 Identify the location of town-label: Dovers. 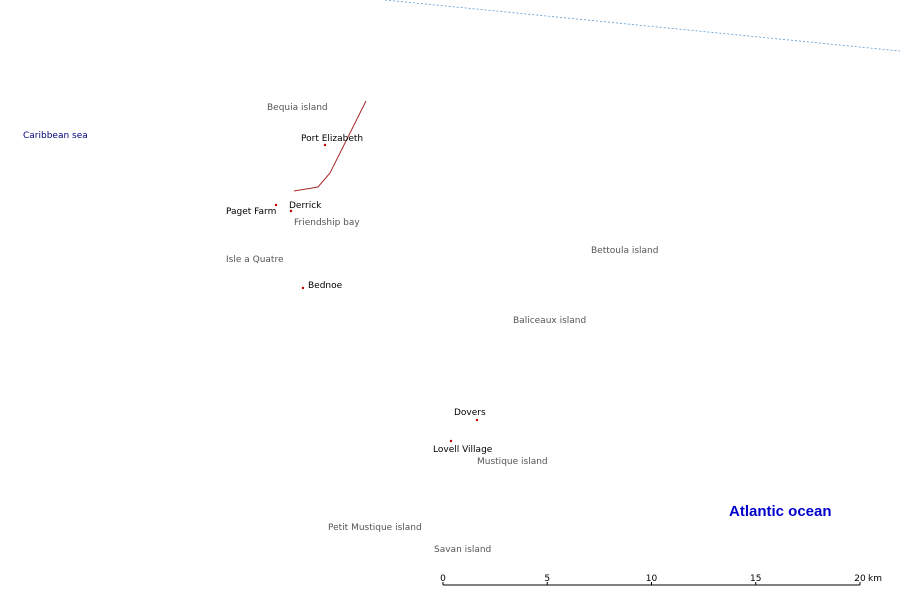
(470, 413).